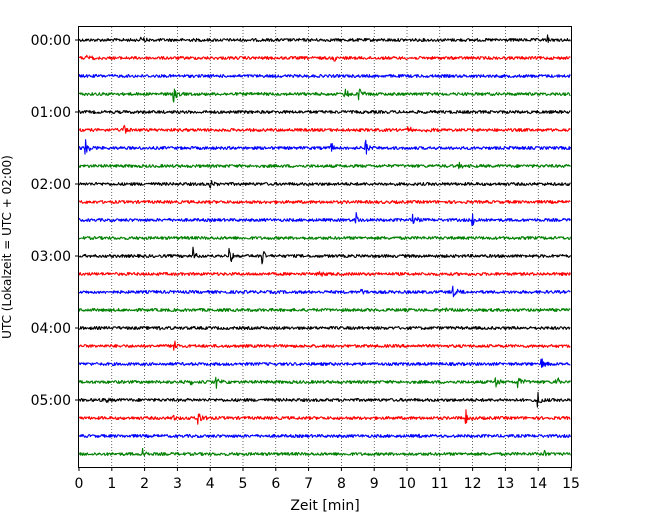 The width and height of the screenshot is (650, 520). Describe the element at coordinates (327, 479) in the screenshot. I see `x-axis-ticks: 0 1 2 3 4 5 6 7 8 9 10 11 12 13 14 15` at that location.